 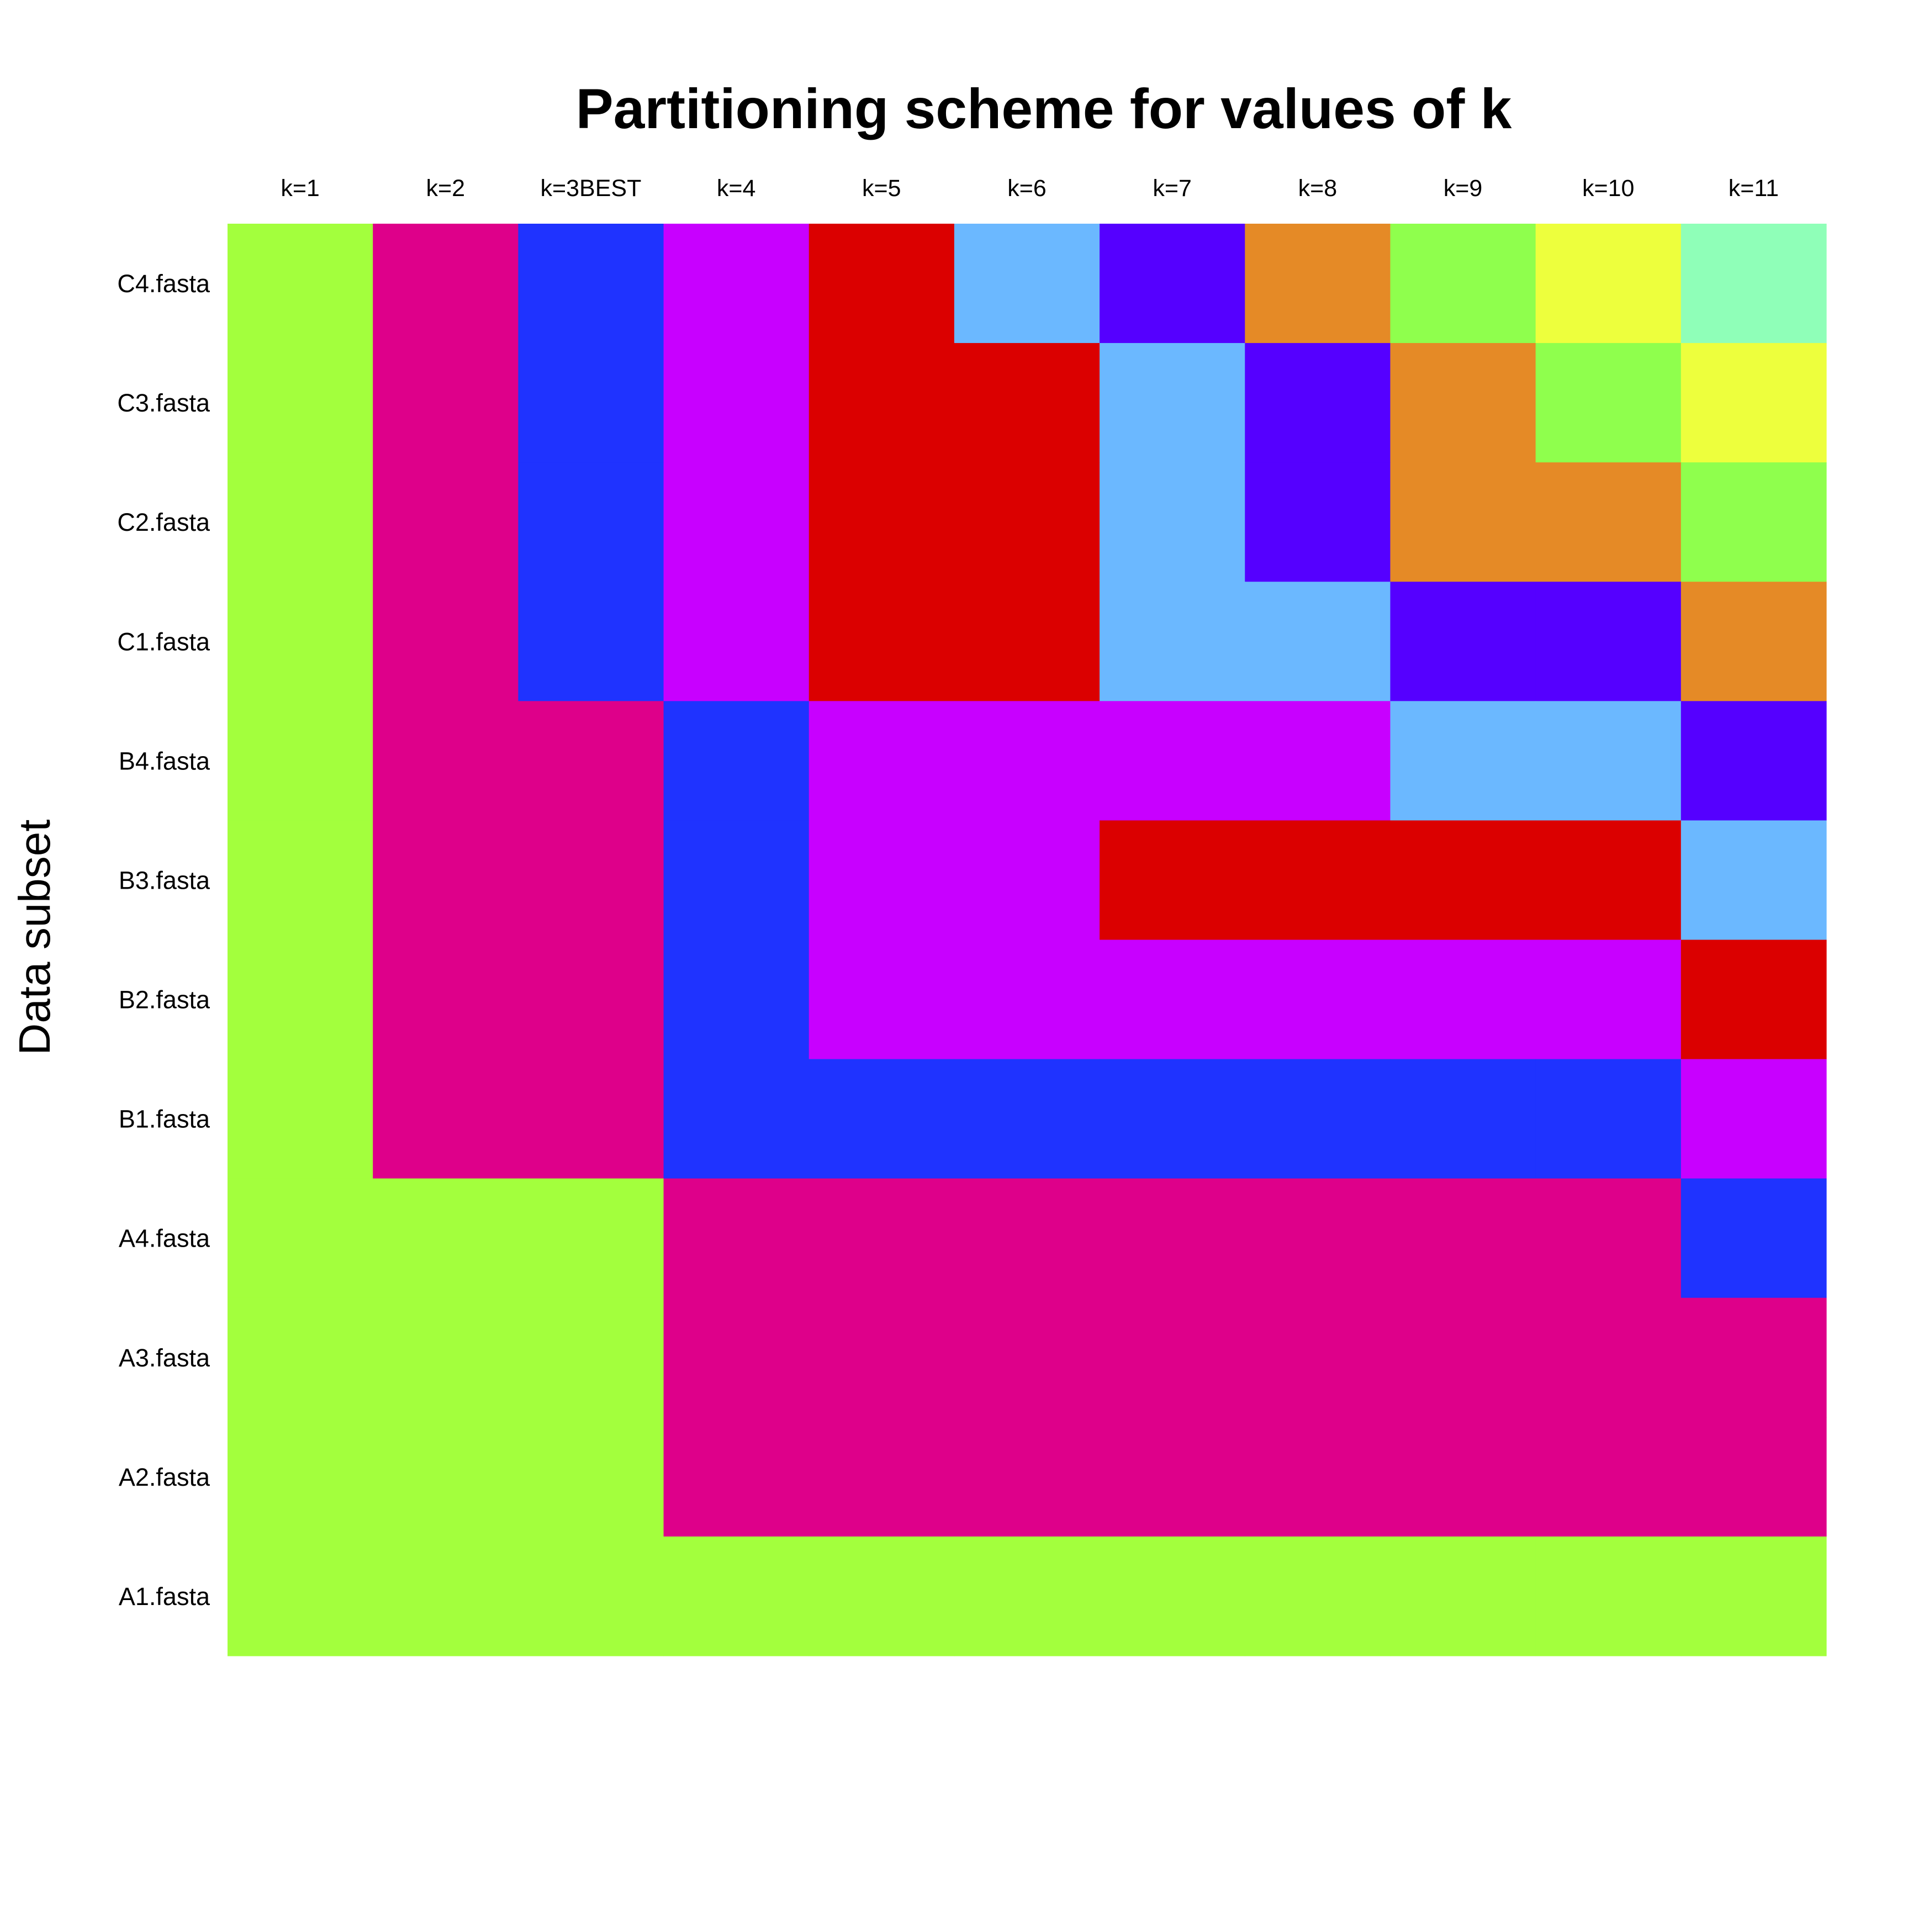 What do you see at coordinates (1318, 1596) in the screenshot?
I see `heatmap-cell-a1-k8` at bounding box center [1318, 1596].